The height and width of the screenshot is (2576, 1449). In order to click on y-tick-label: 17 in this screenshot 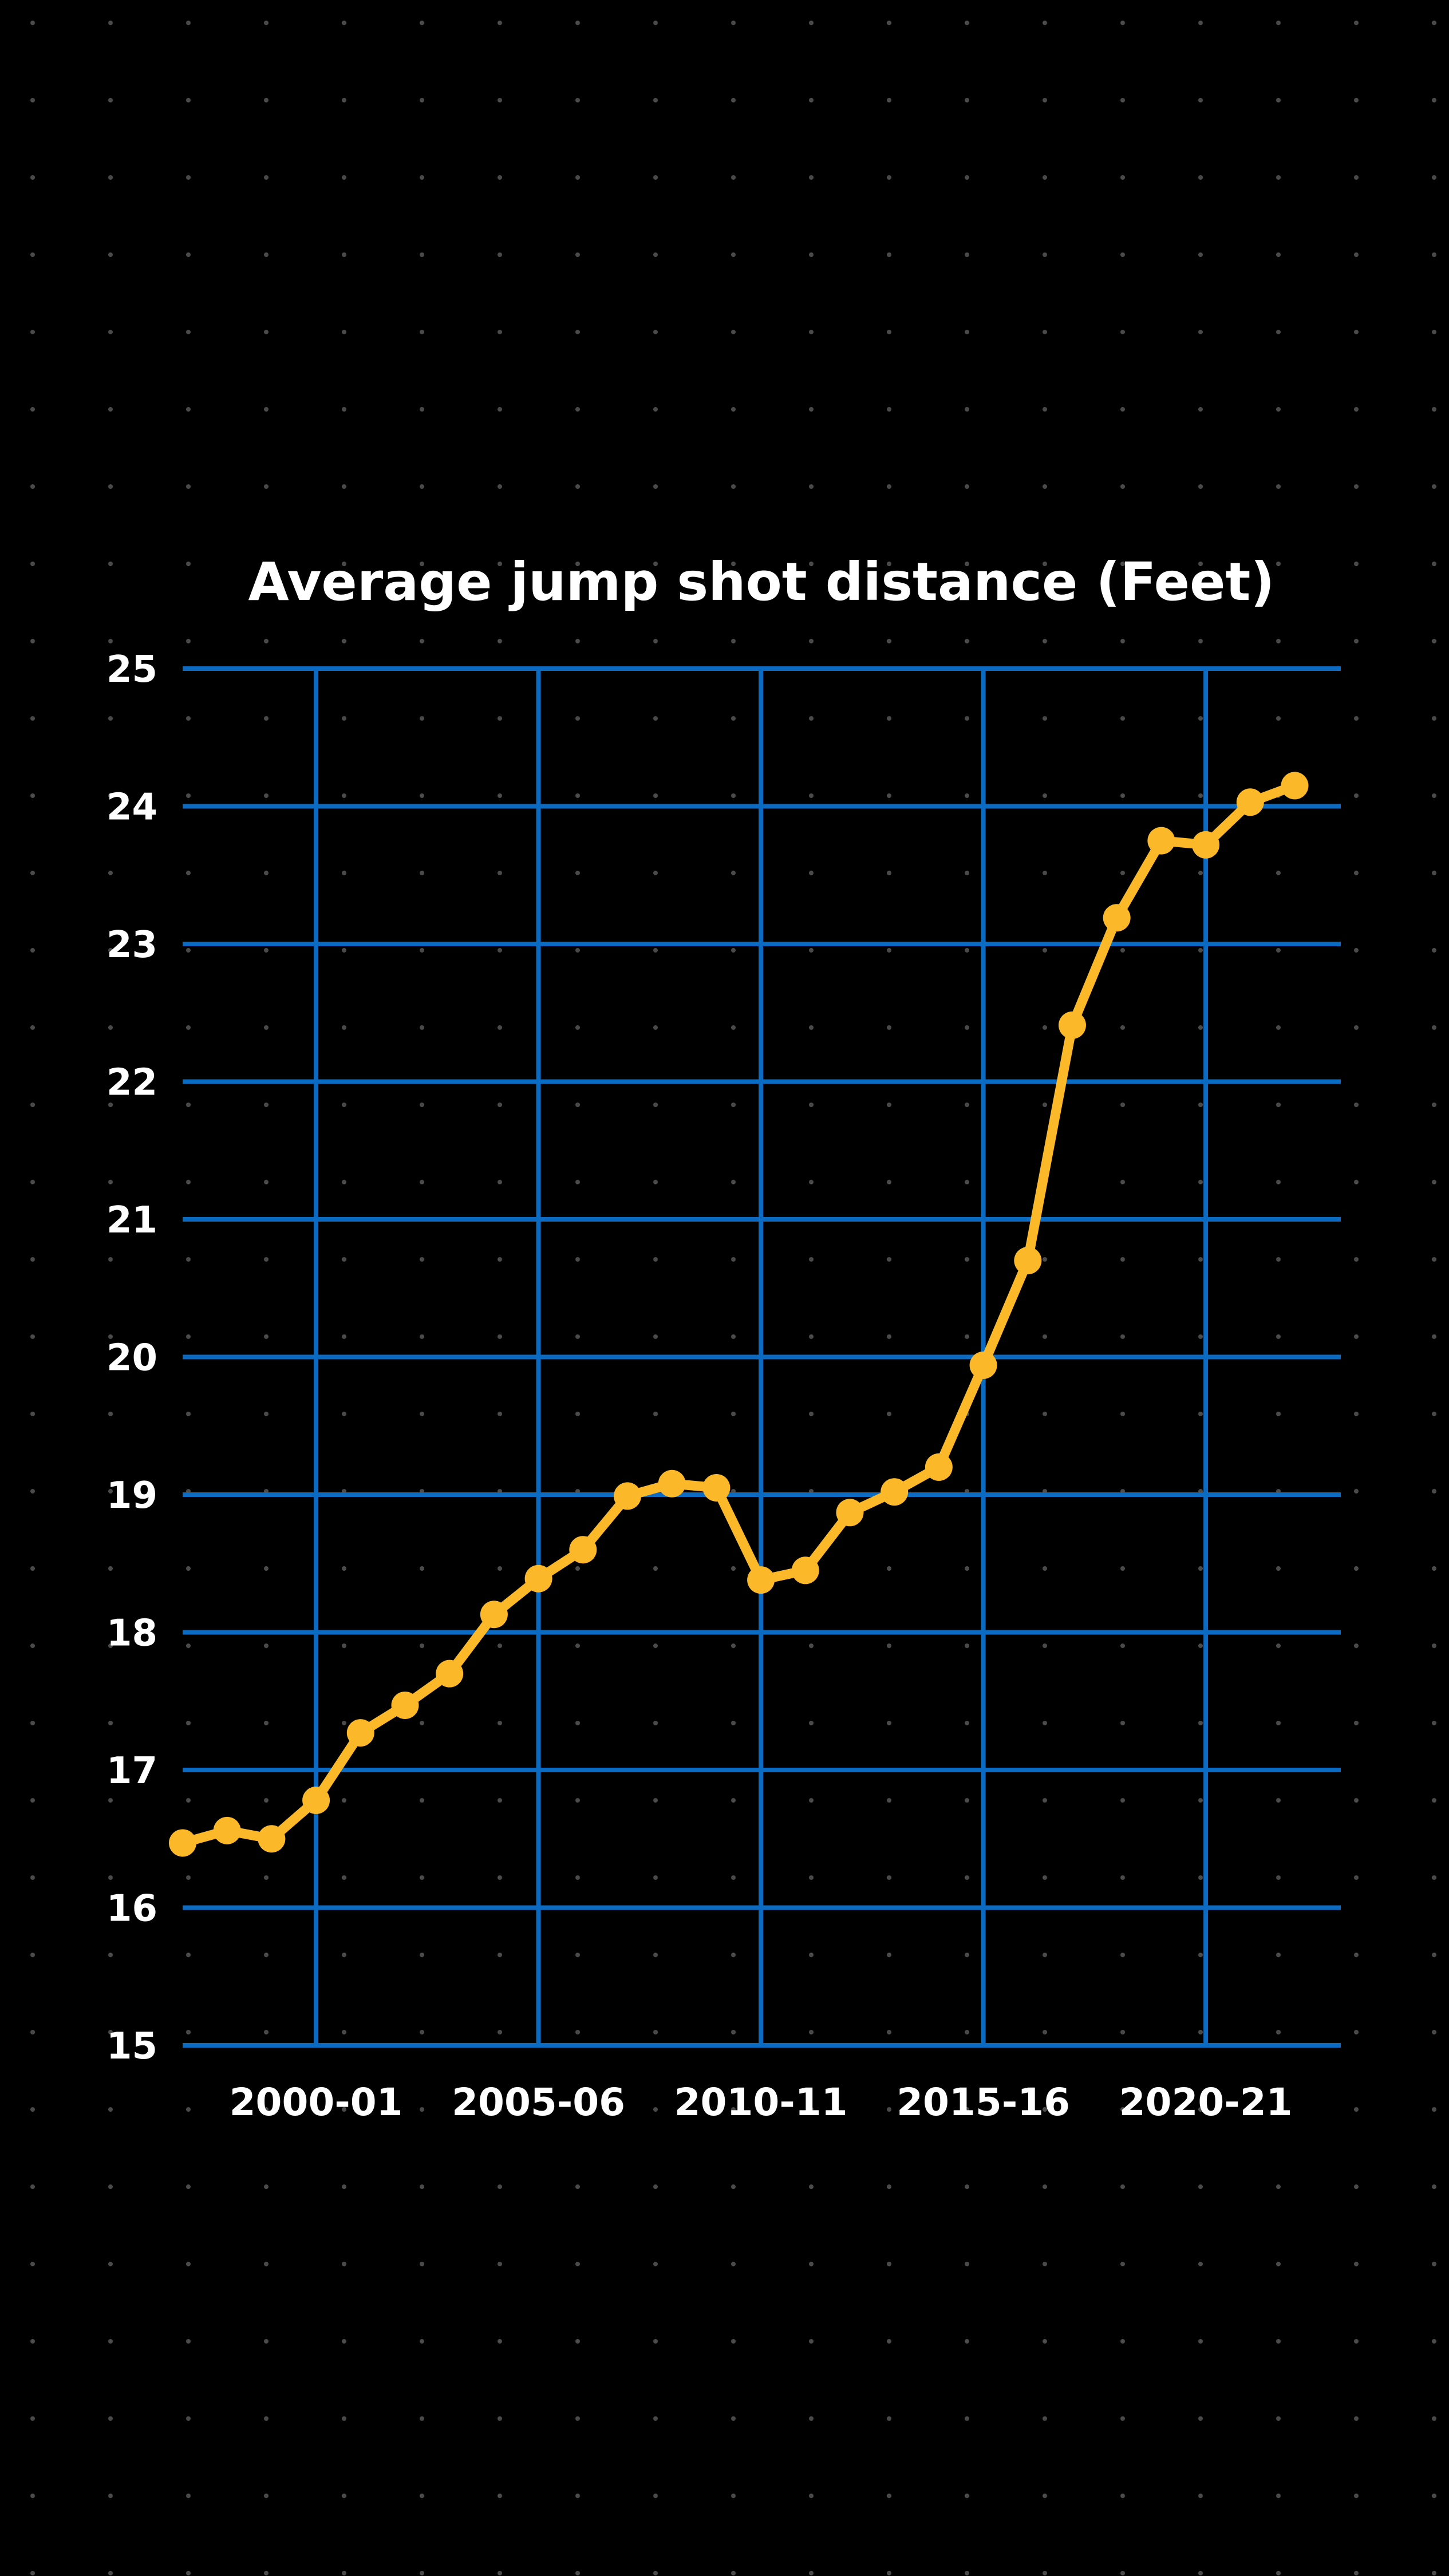, I will do `click(131, 1771)`.